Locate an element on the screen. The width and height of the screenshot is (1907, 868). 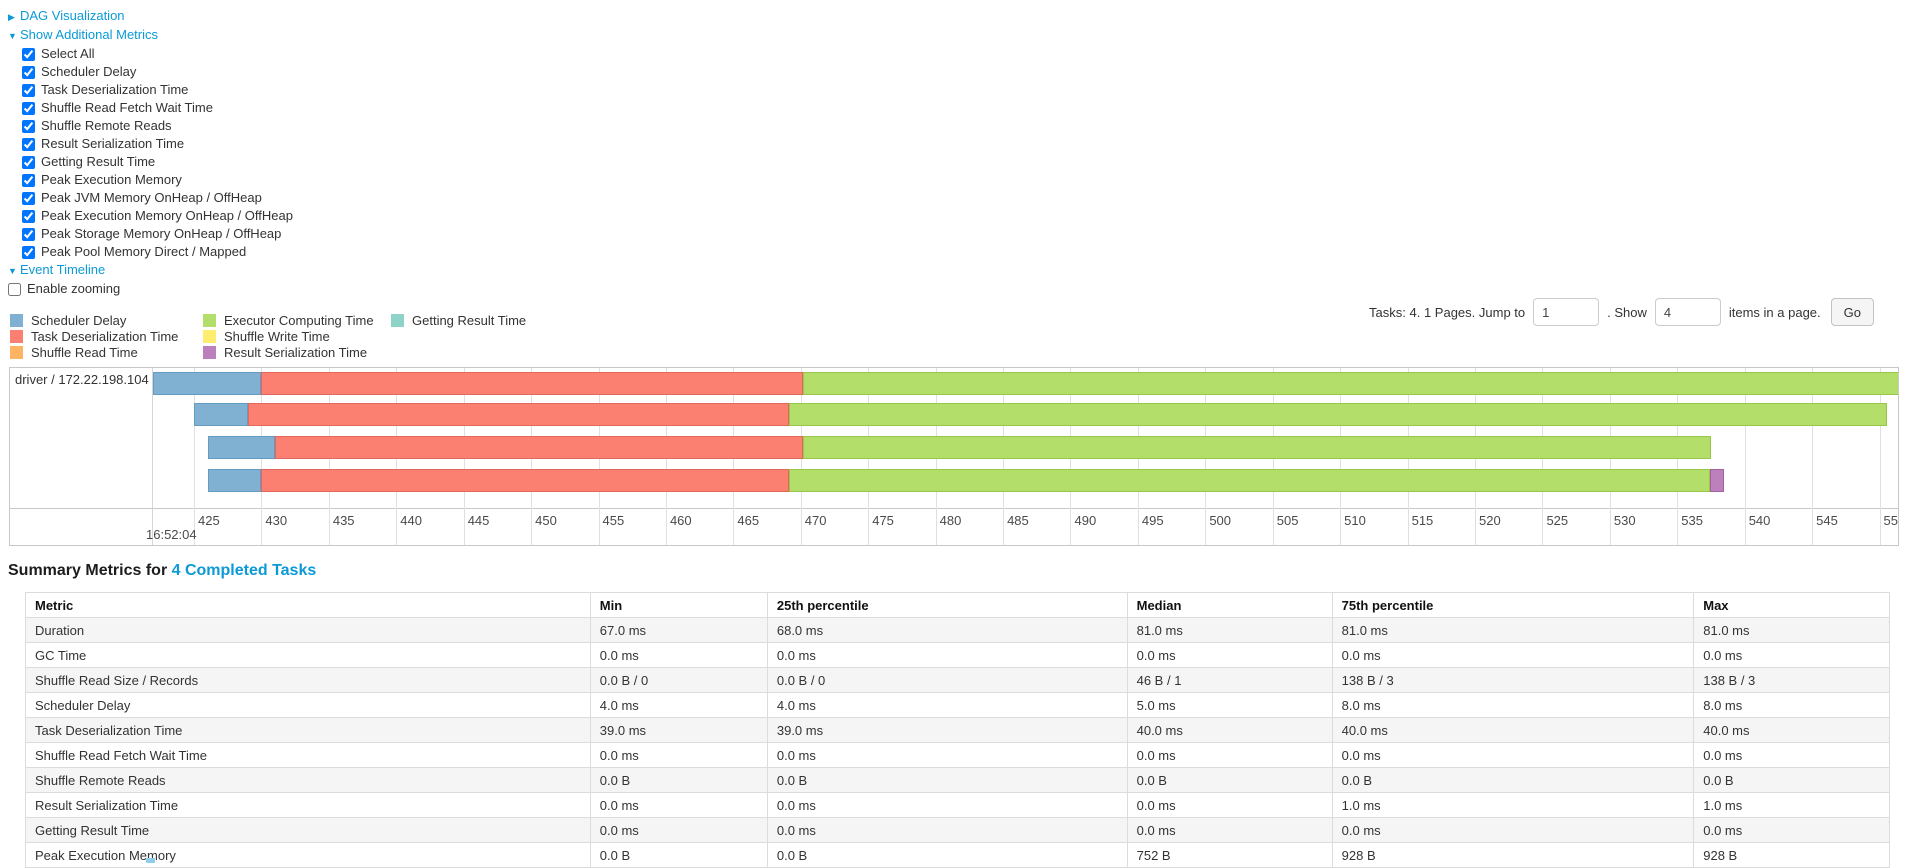
event-timeline-label: Event Timeline is located at coordinates (63, 269).